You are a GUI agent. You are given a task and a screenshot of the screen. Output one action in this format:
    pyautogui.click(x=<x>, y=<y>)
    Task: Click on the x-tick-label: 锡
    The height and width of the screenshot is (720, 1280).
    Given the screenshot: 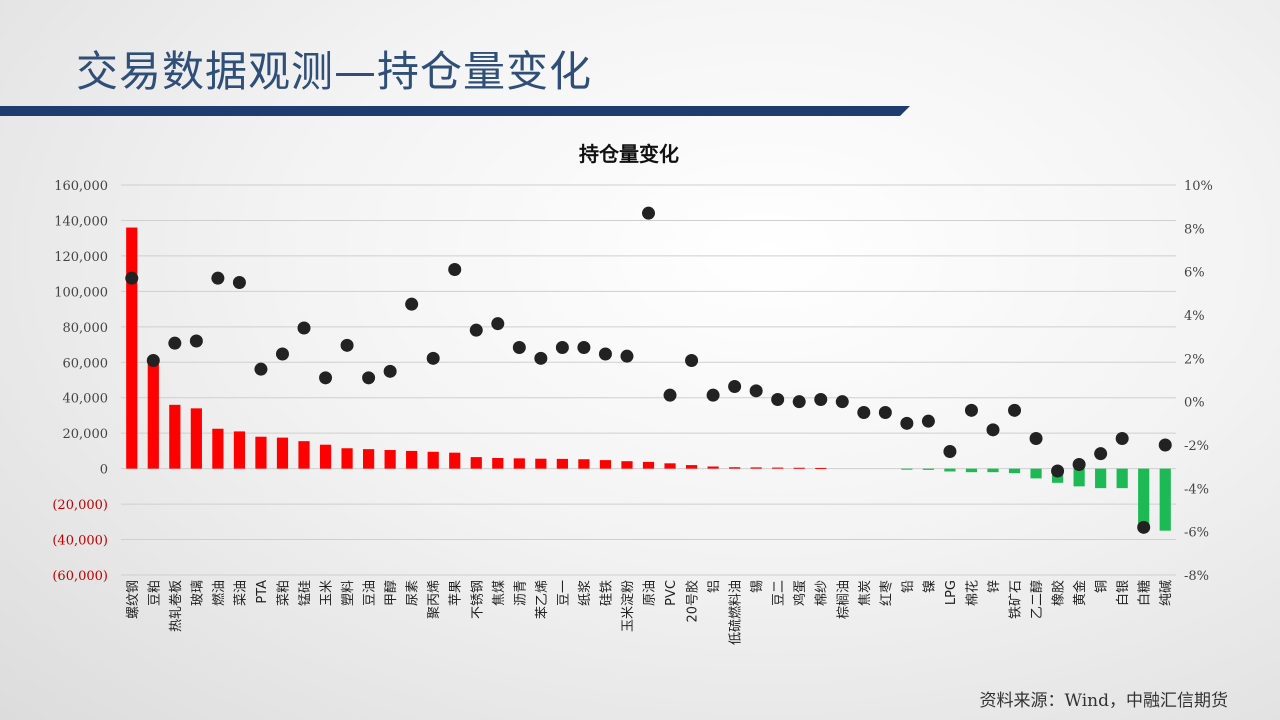 What is the action you would take?
    pyautogui.click(x=757, y=586)
    